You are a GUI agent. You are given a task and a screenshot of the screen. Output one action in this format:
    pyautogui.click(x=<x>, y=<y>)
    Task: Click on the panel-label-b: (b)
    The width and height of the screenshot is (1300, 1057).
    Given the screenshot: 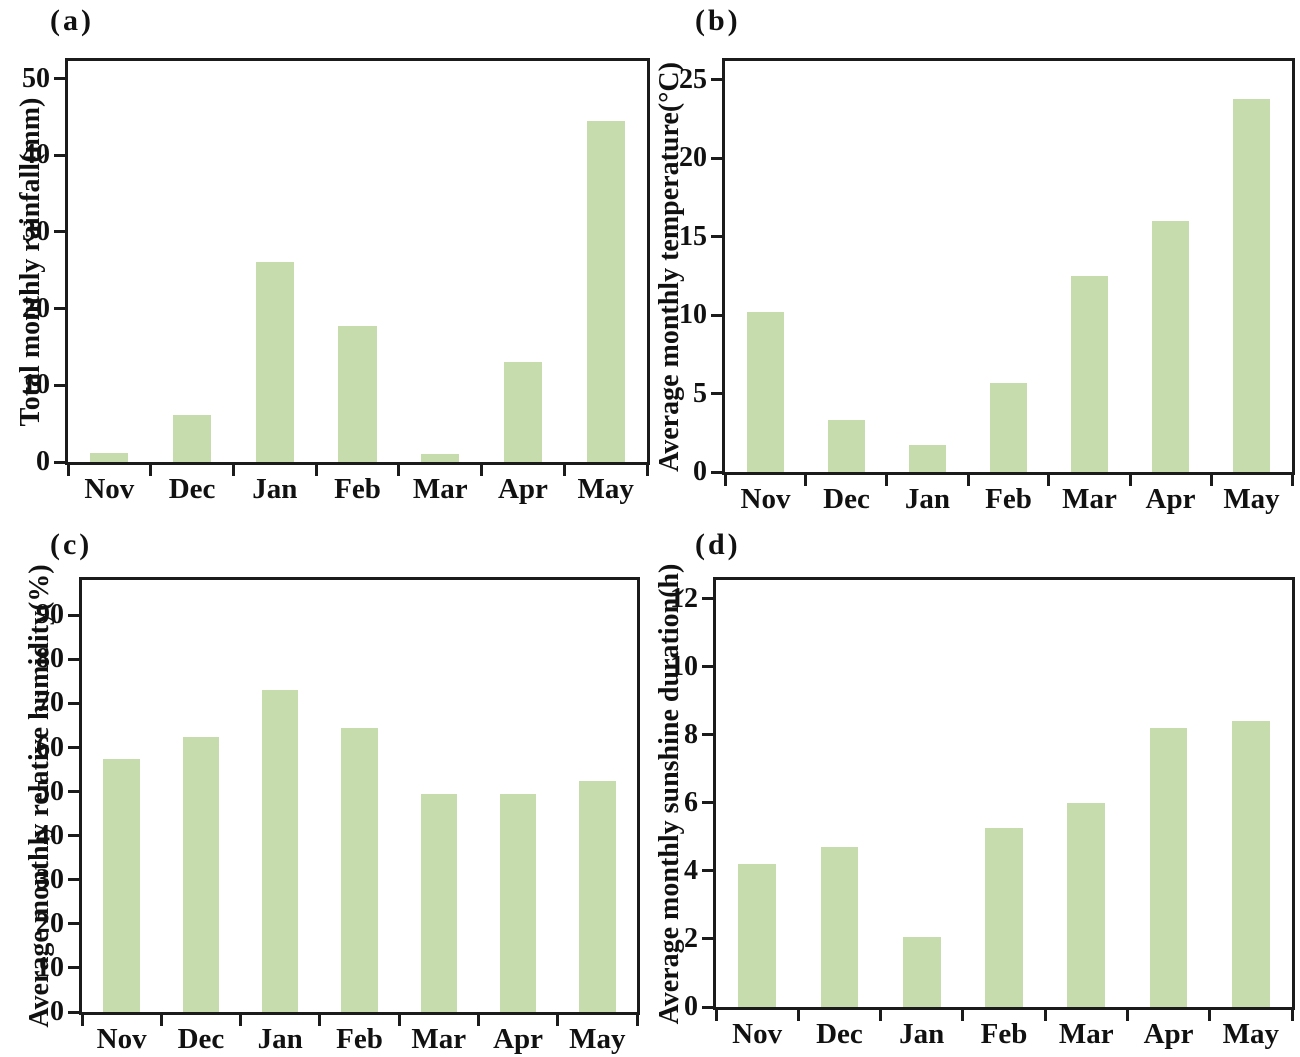 What is the action you would take?
    pyautogui.click(x=718, y=20)
    